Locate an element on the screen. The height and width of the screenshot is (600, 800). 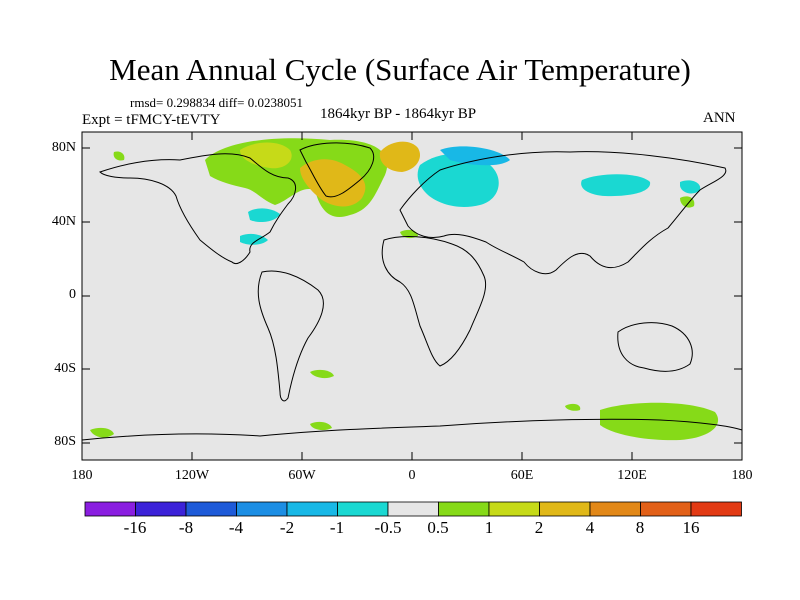
colorbar-label: 1 is located at coordinates (489, 527).